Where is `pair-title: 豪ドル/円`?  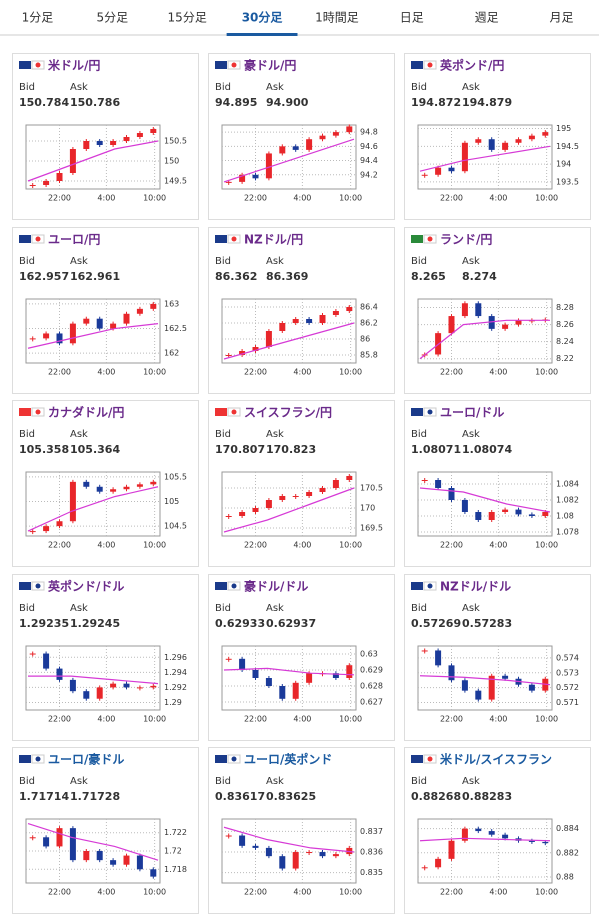
pair-title: 豪ドル/円 is located at coordinates (270, 65).